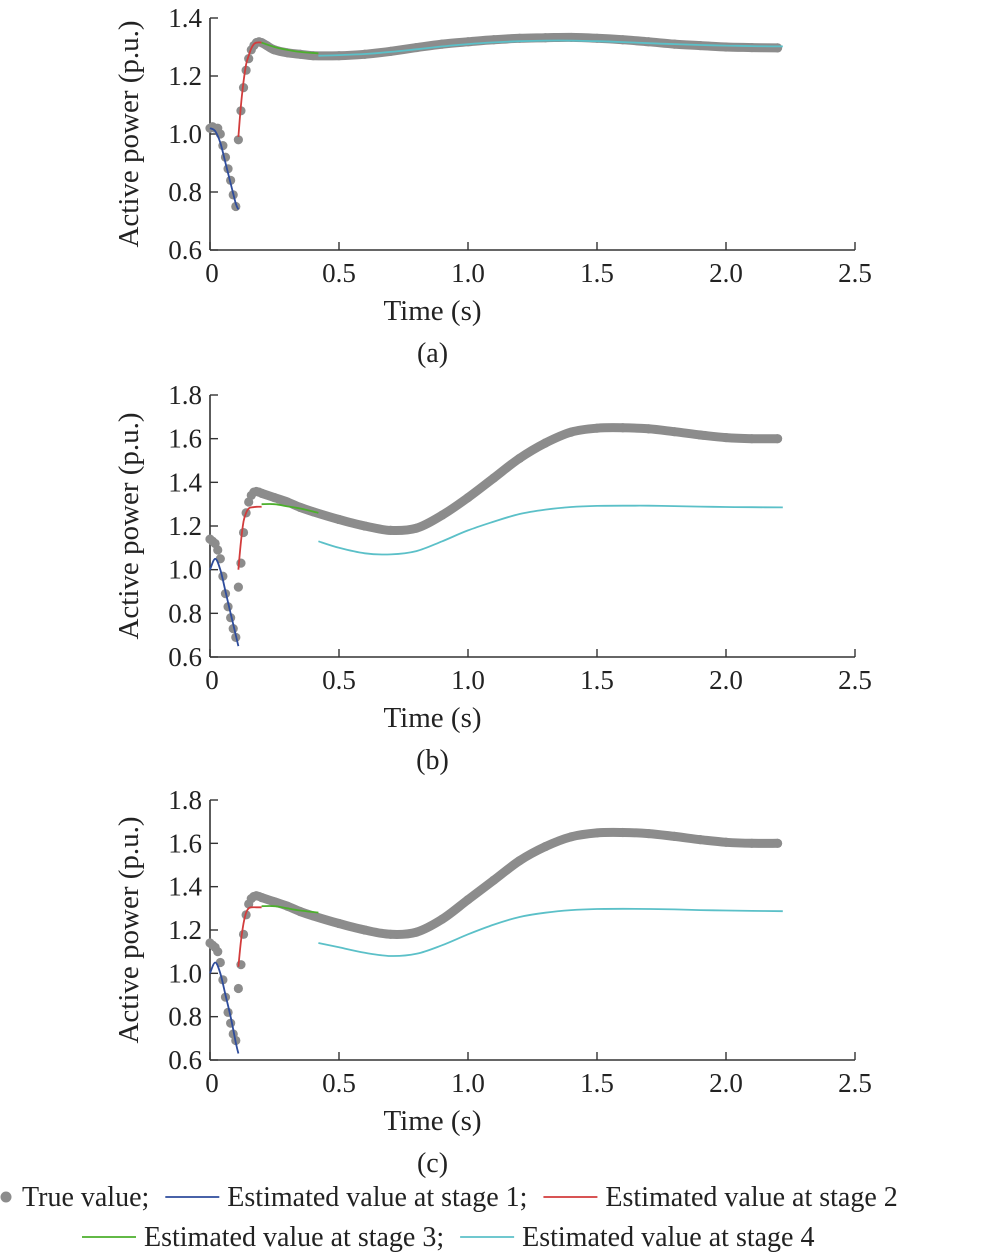 This screenshot has width=996, height=1258. What do you see at coordinates (185, 76) in the screenshot?
I see `y-tick-label: 1.2` at bounding box center [185, 76].